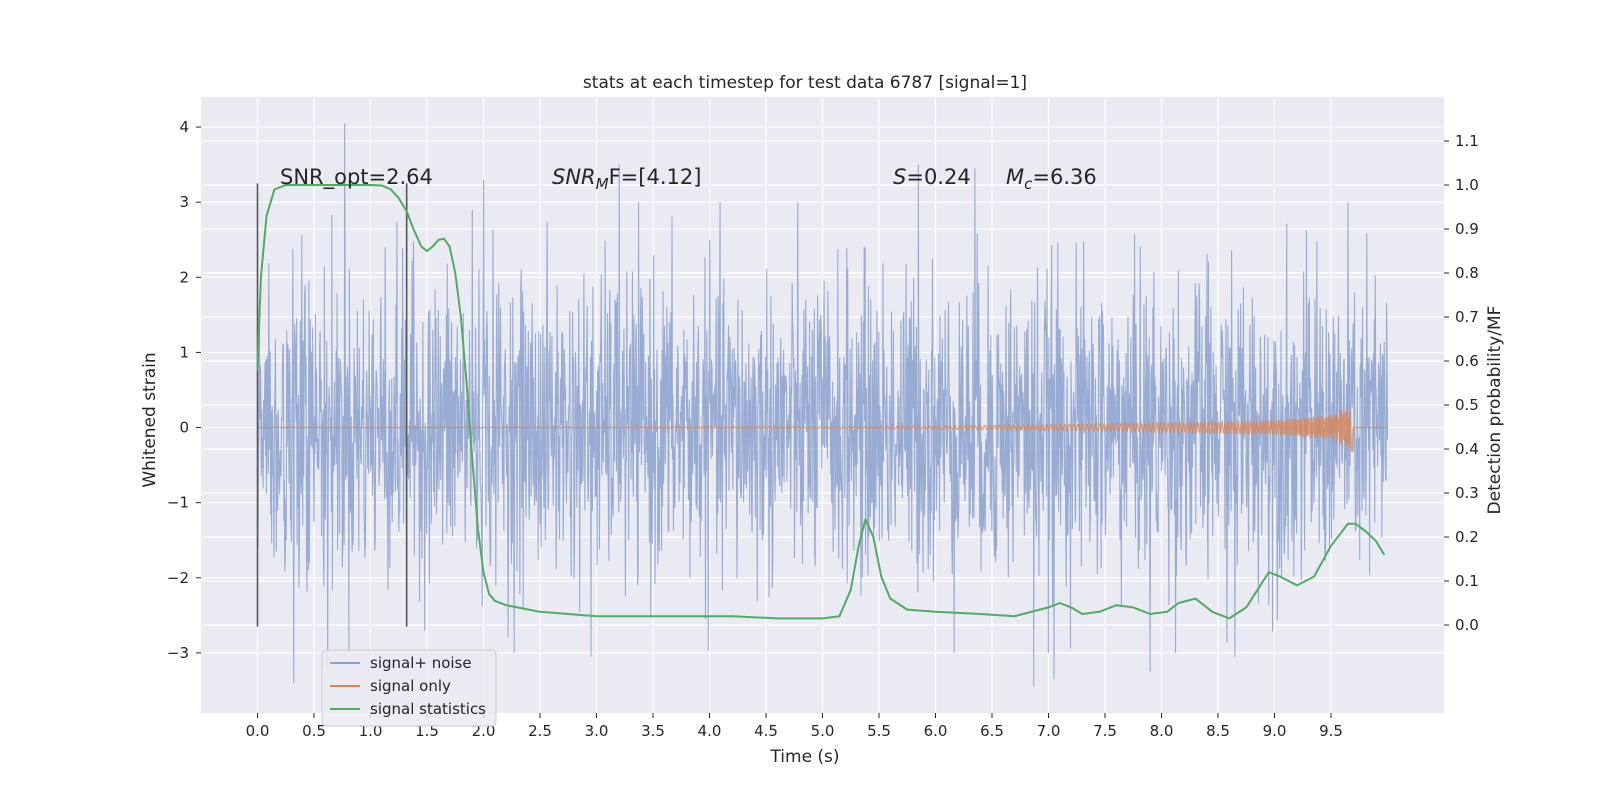 The image size is (1600, 800). I want to click on y2-tick-label-9: 0.9, so click(1467, 229).